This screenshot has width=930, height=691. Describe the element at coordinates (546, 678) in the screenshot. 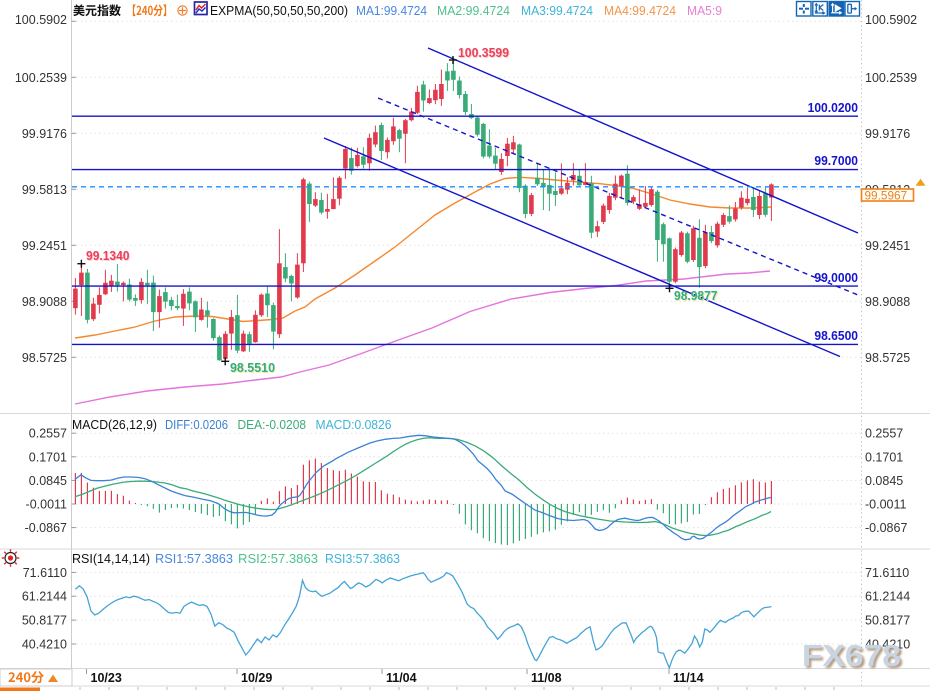

I see `svg-text: 11/08` at that location.